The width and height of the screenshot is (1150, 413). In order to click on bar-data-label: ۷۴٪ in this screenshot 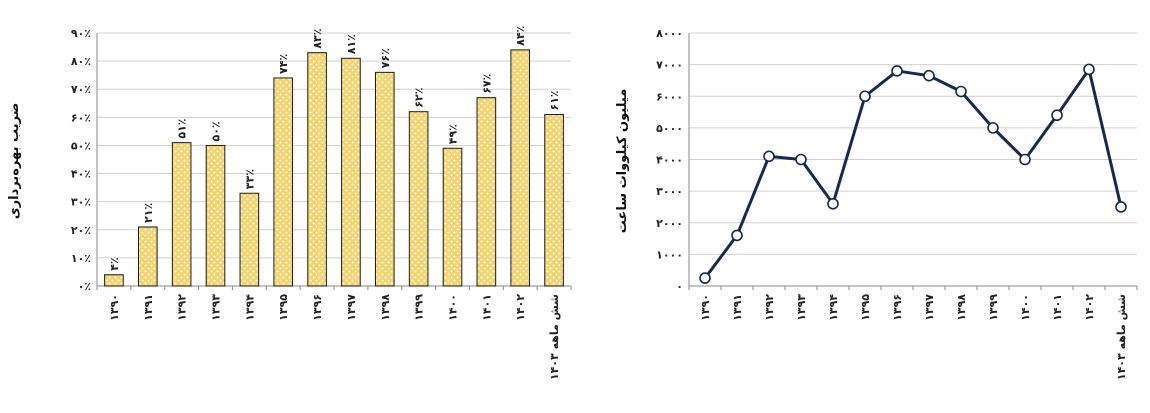, I will do `click(283, 64)`.